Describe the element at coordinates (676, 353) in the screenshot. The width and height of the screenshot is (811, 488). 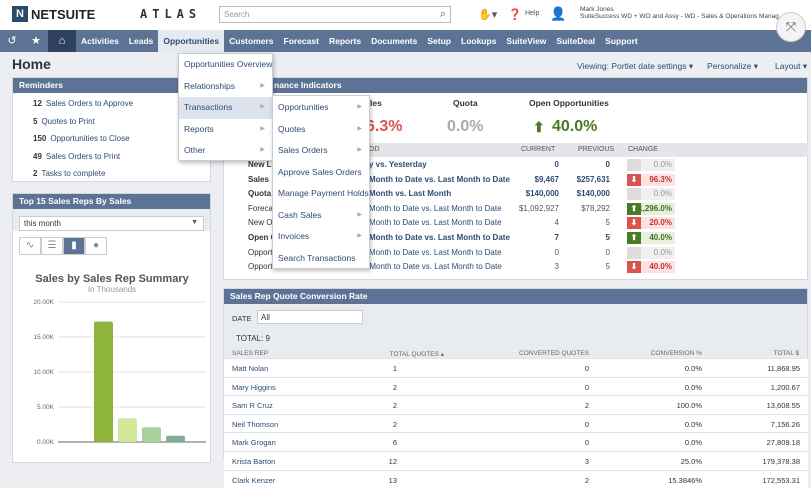
I see `col-conversion-pct: CONVERSION %` at that location.